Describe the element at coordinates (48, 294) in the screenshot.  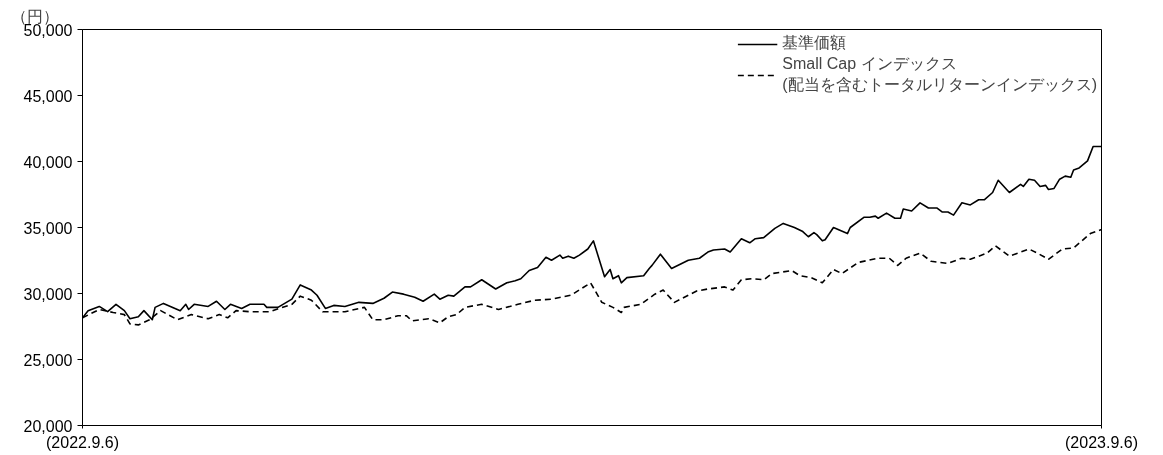
I see `y-tick-label: 30,000` at that location.